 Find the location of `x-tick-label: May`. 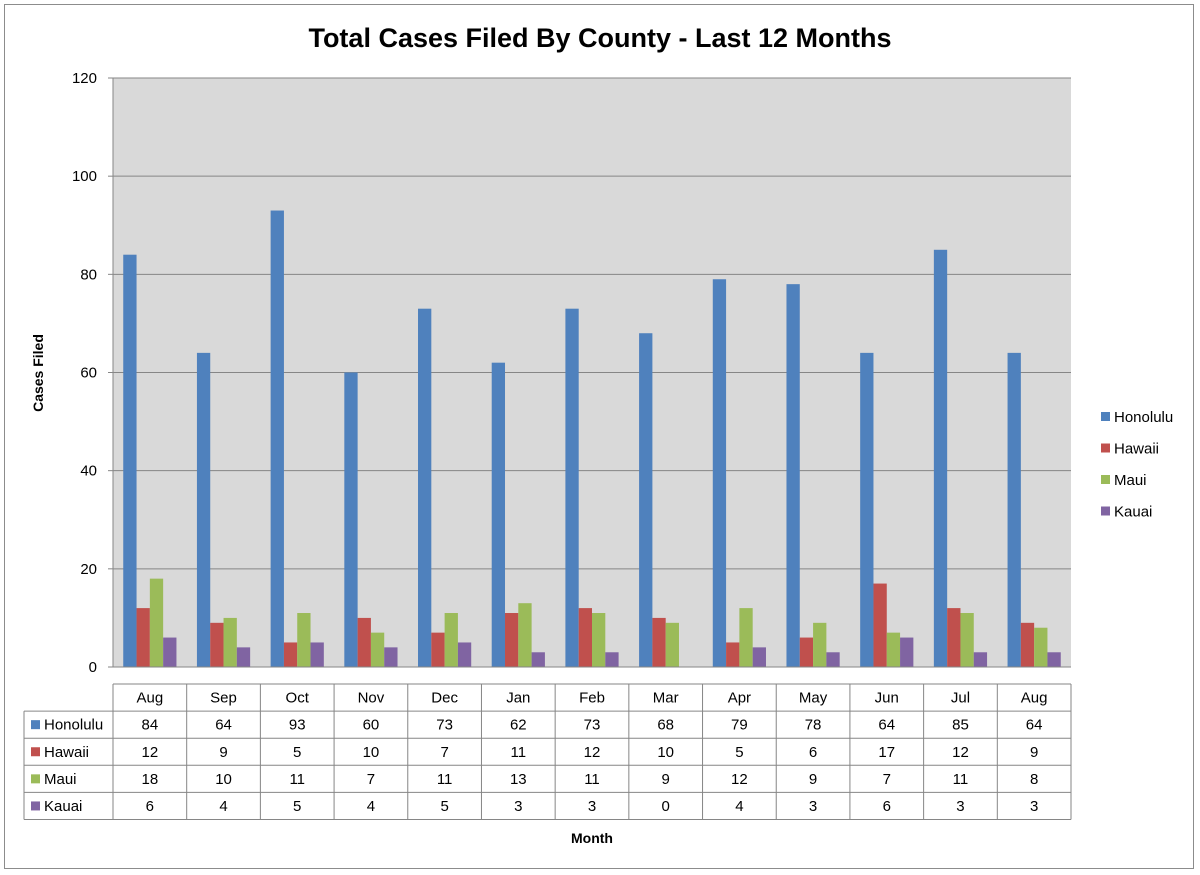

x-tick-label: May is located at coordinates (813, 698).